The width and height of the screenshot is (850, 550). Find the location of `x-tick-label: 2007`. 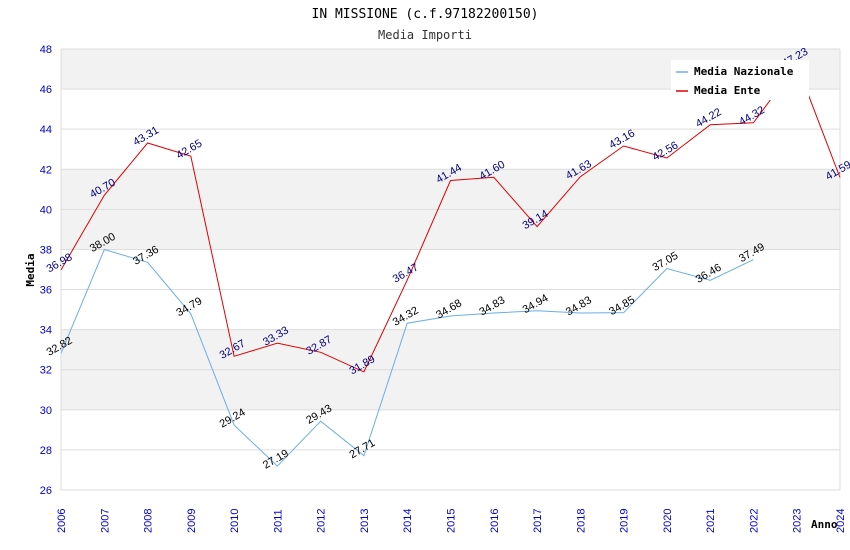

x-tick-label: 2007 is located at coordinates (105, 521).